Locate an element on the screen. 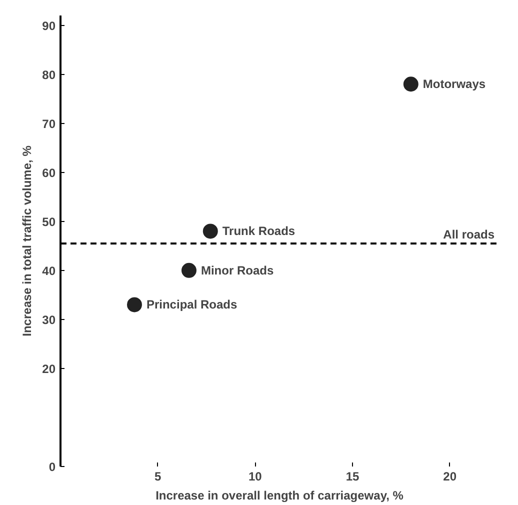 Image resolution: width=518 pixels, height=505 pixels. x-tick-label: 5 is located at coordinates (158, 477).